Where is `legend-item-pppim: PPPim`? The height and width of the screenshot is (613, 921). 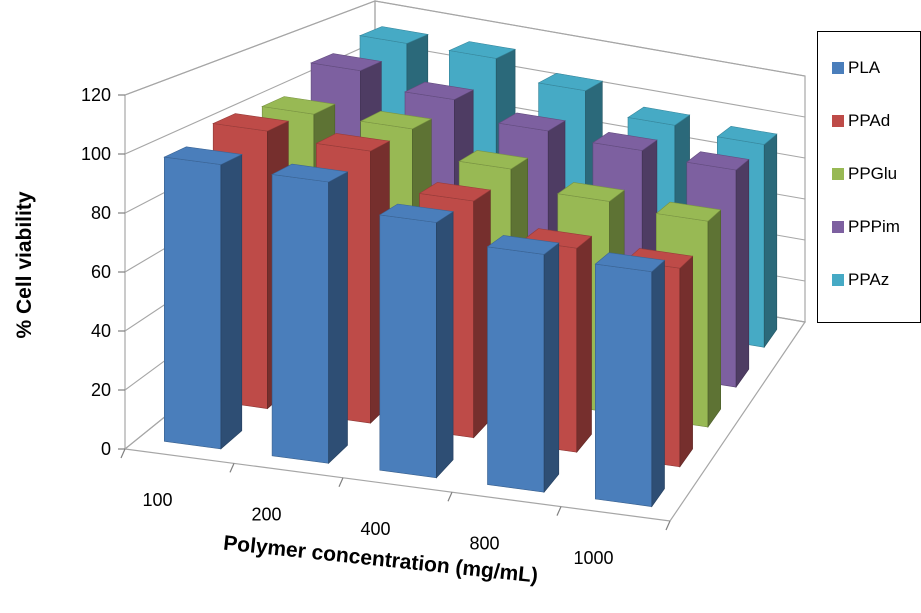 legend-item-pppim: PPPim is located at coordinates (866, 227).